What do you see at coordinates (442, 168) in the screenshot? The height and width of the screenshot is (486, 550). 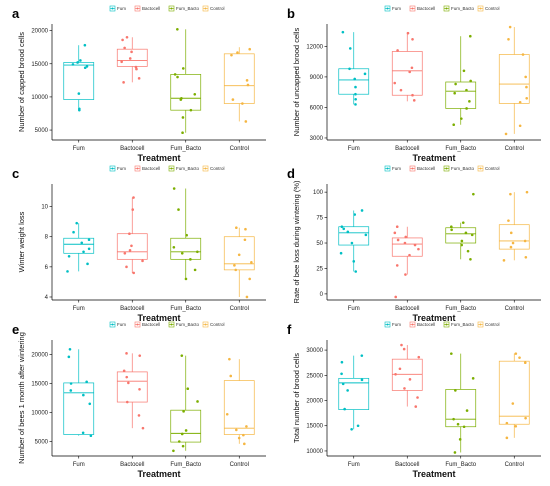 I see `legend: Fum Bactocell Fum_Bacto Control` at bounding box center [442, 168].